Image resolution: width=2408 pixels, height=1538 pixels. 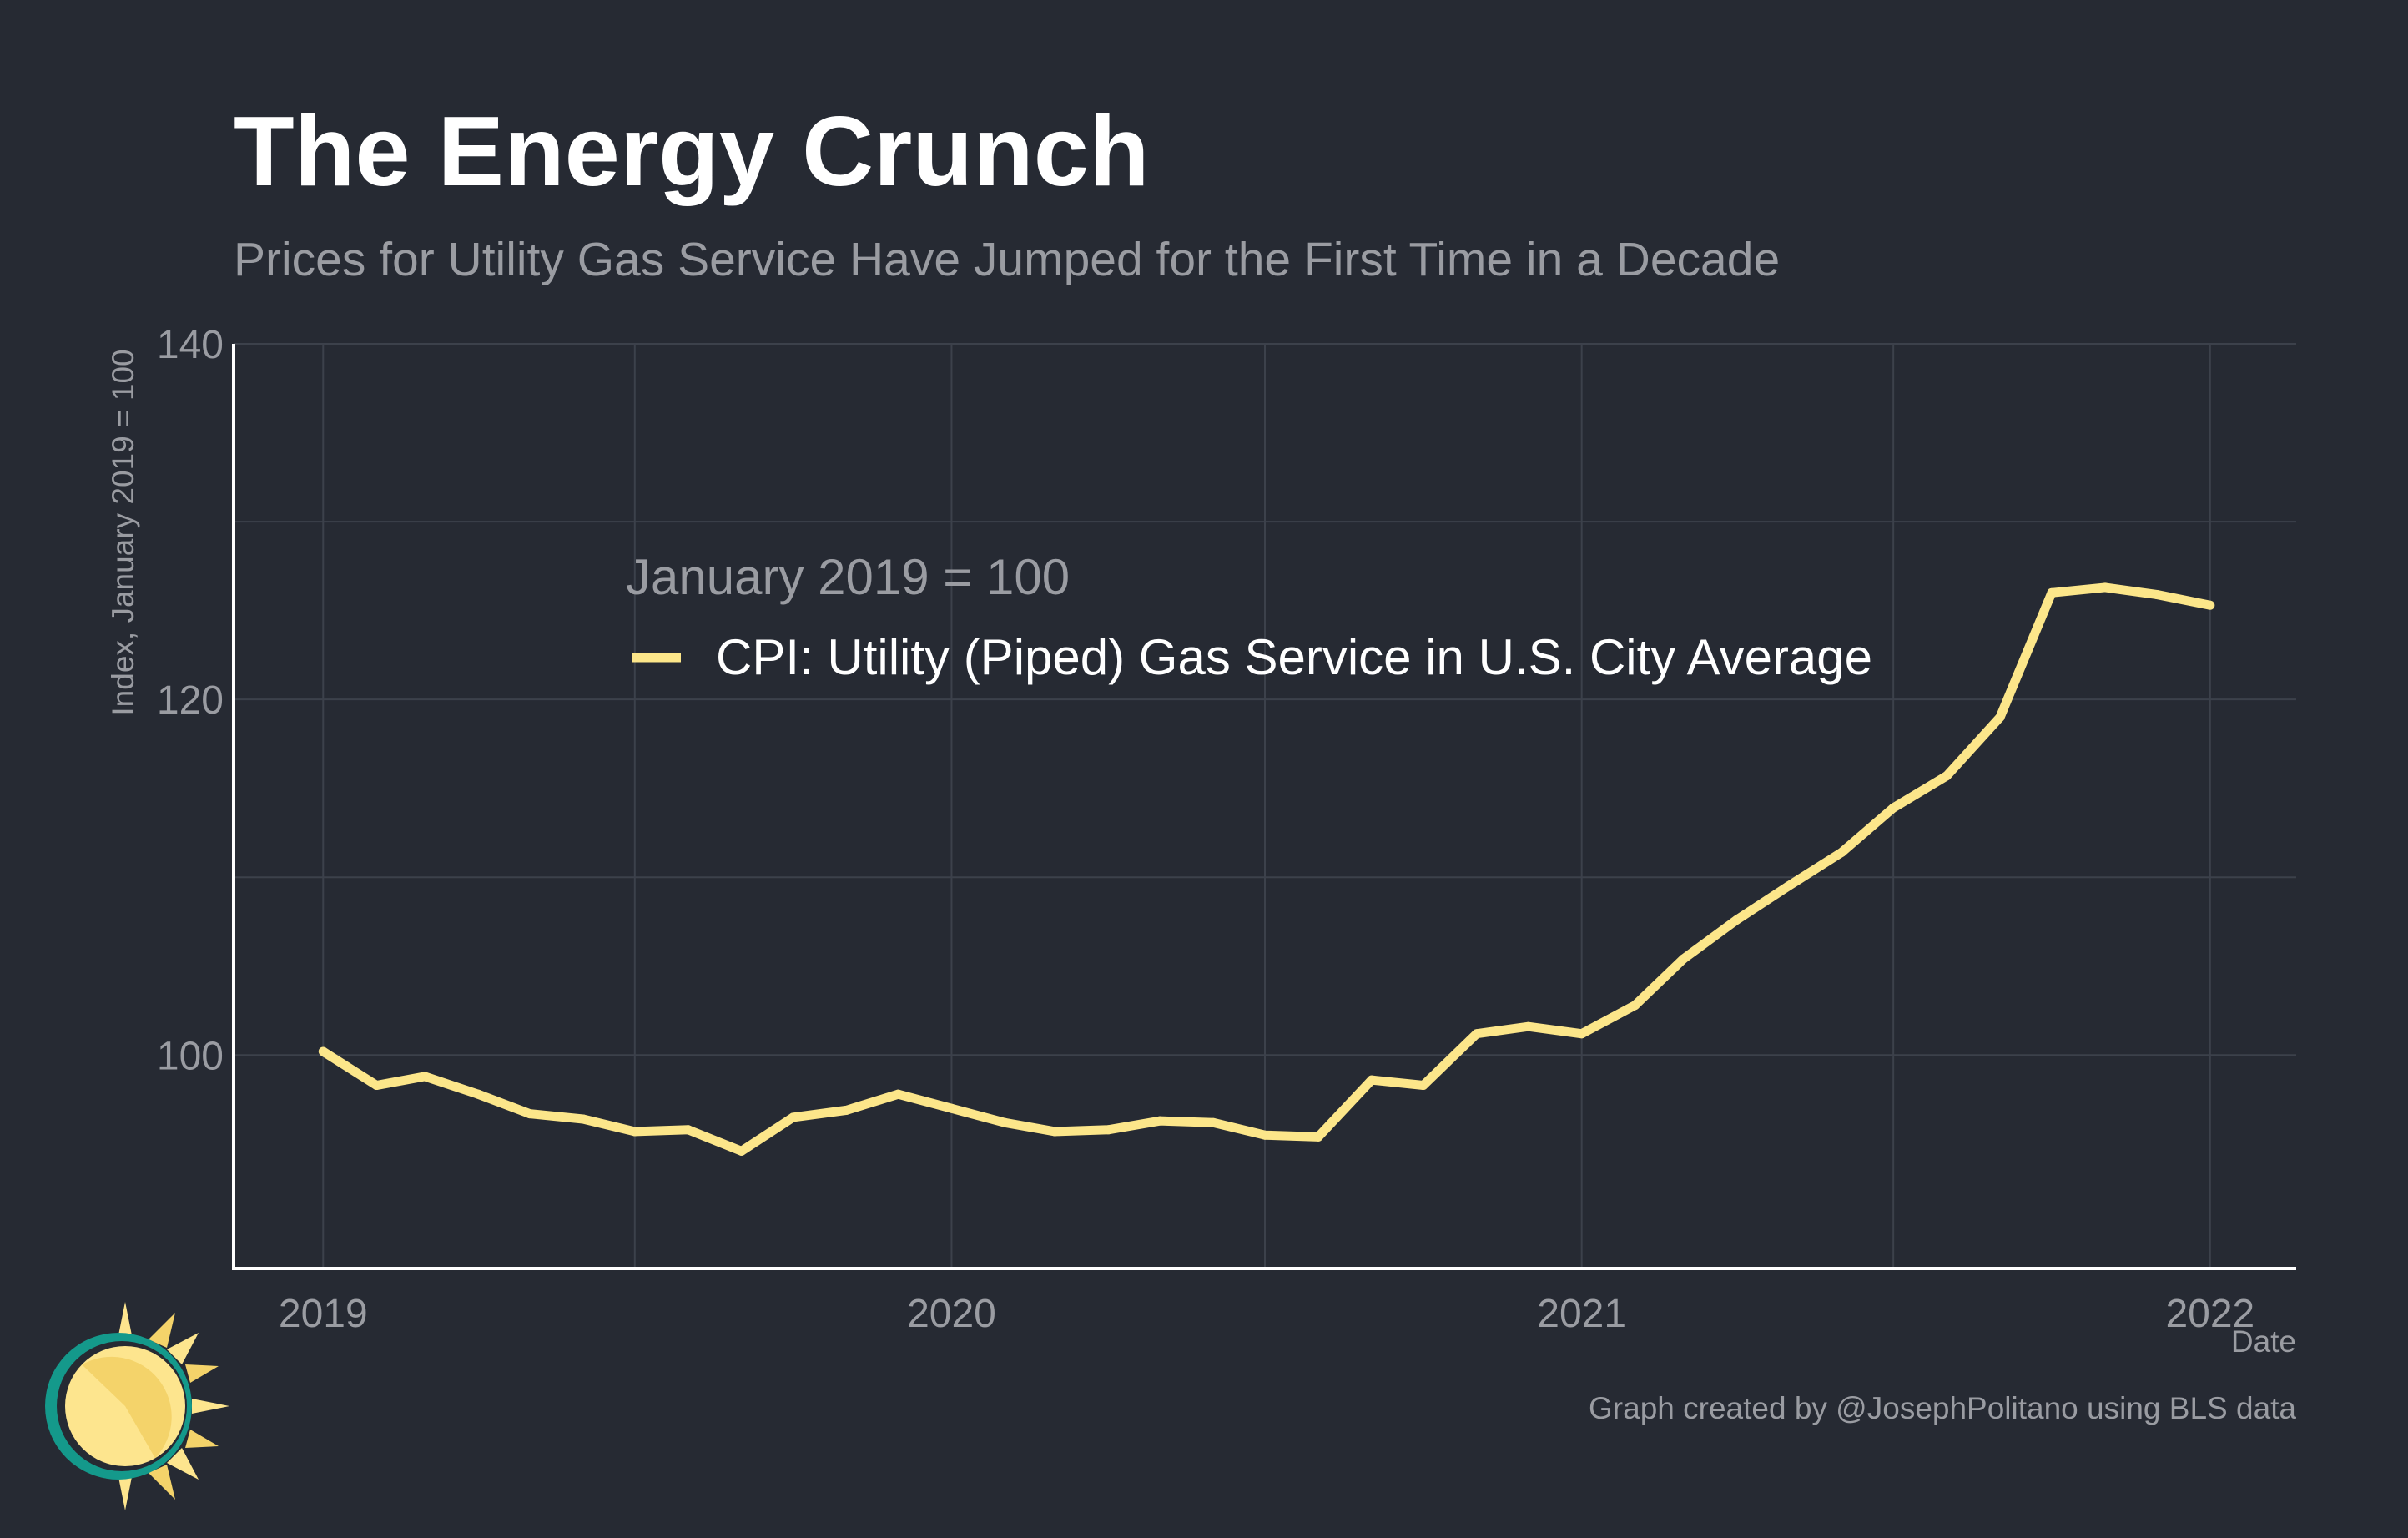 I want to click on x-tick-label: 2021, so click(x=1581, y=1314).